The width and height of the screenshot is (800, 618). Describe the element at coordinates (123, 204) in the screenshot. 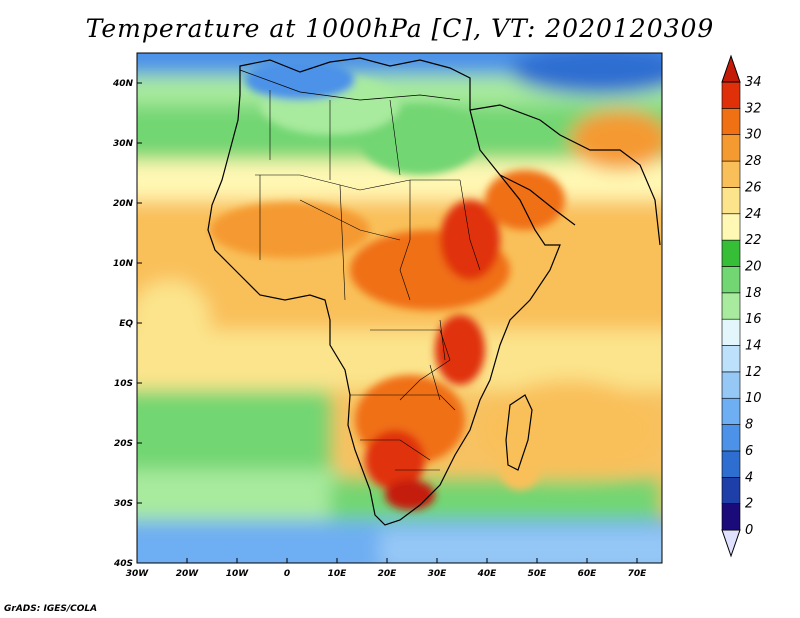

I see `lat-tick-label: 20N` at that location.